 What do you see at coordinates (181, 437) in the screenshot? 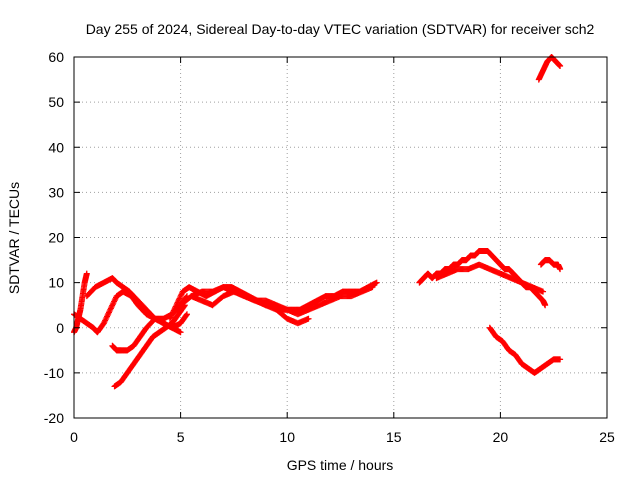
I see `x-tick-label: 5` at bounding box center [181, 437].